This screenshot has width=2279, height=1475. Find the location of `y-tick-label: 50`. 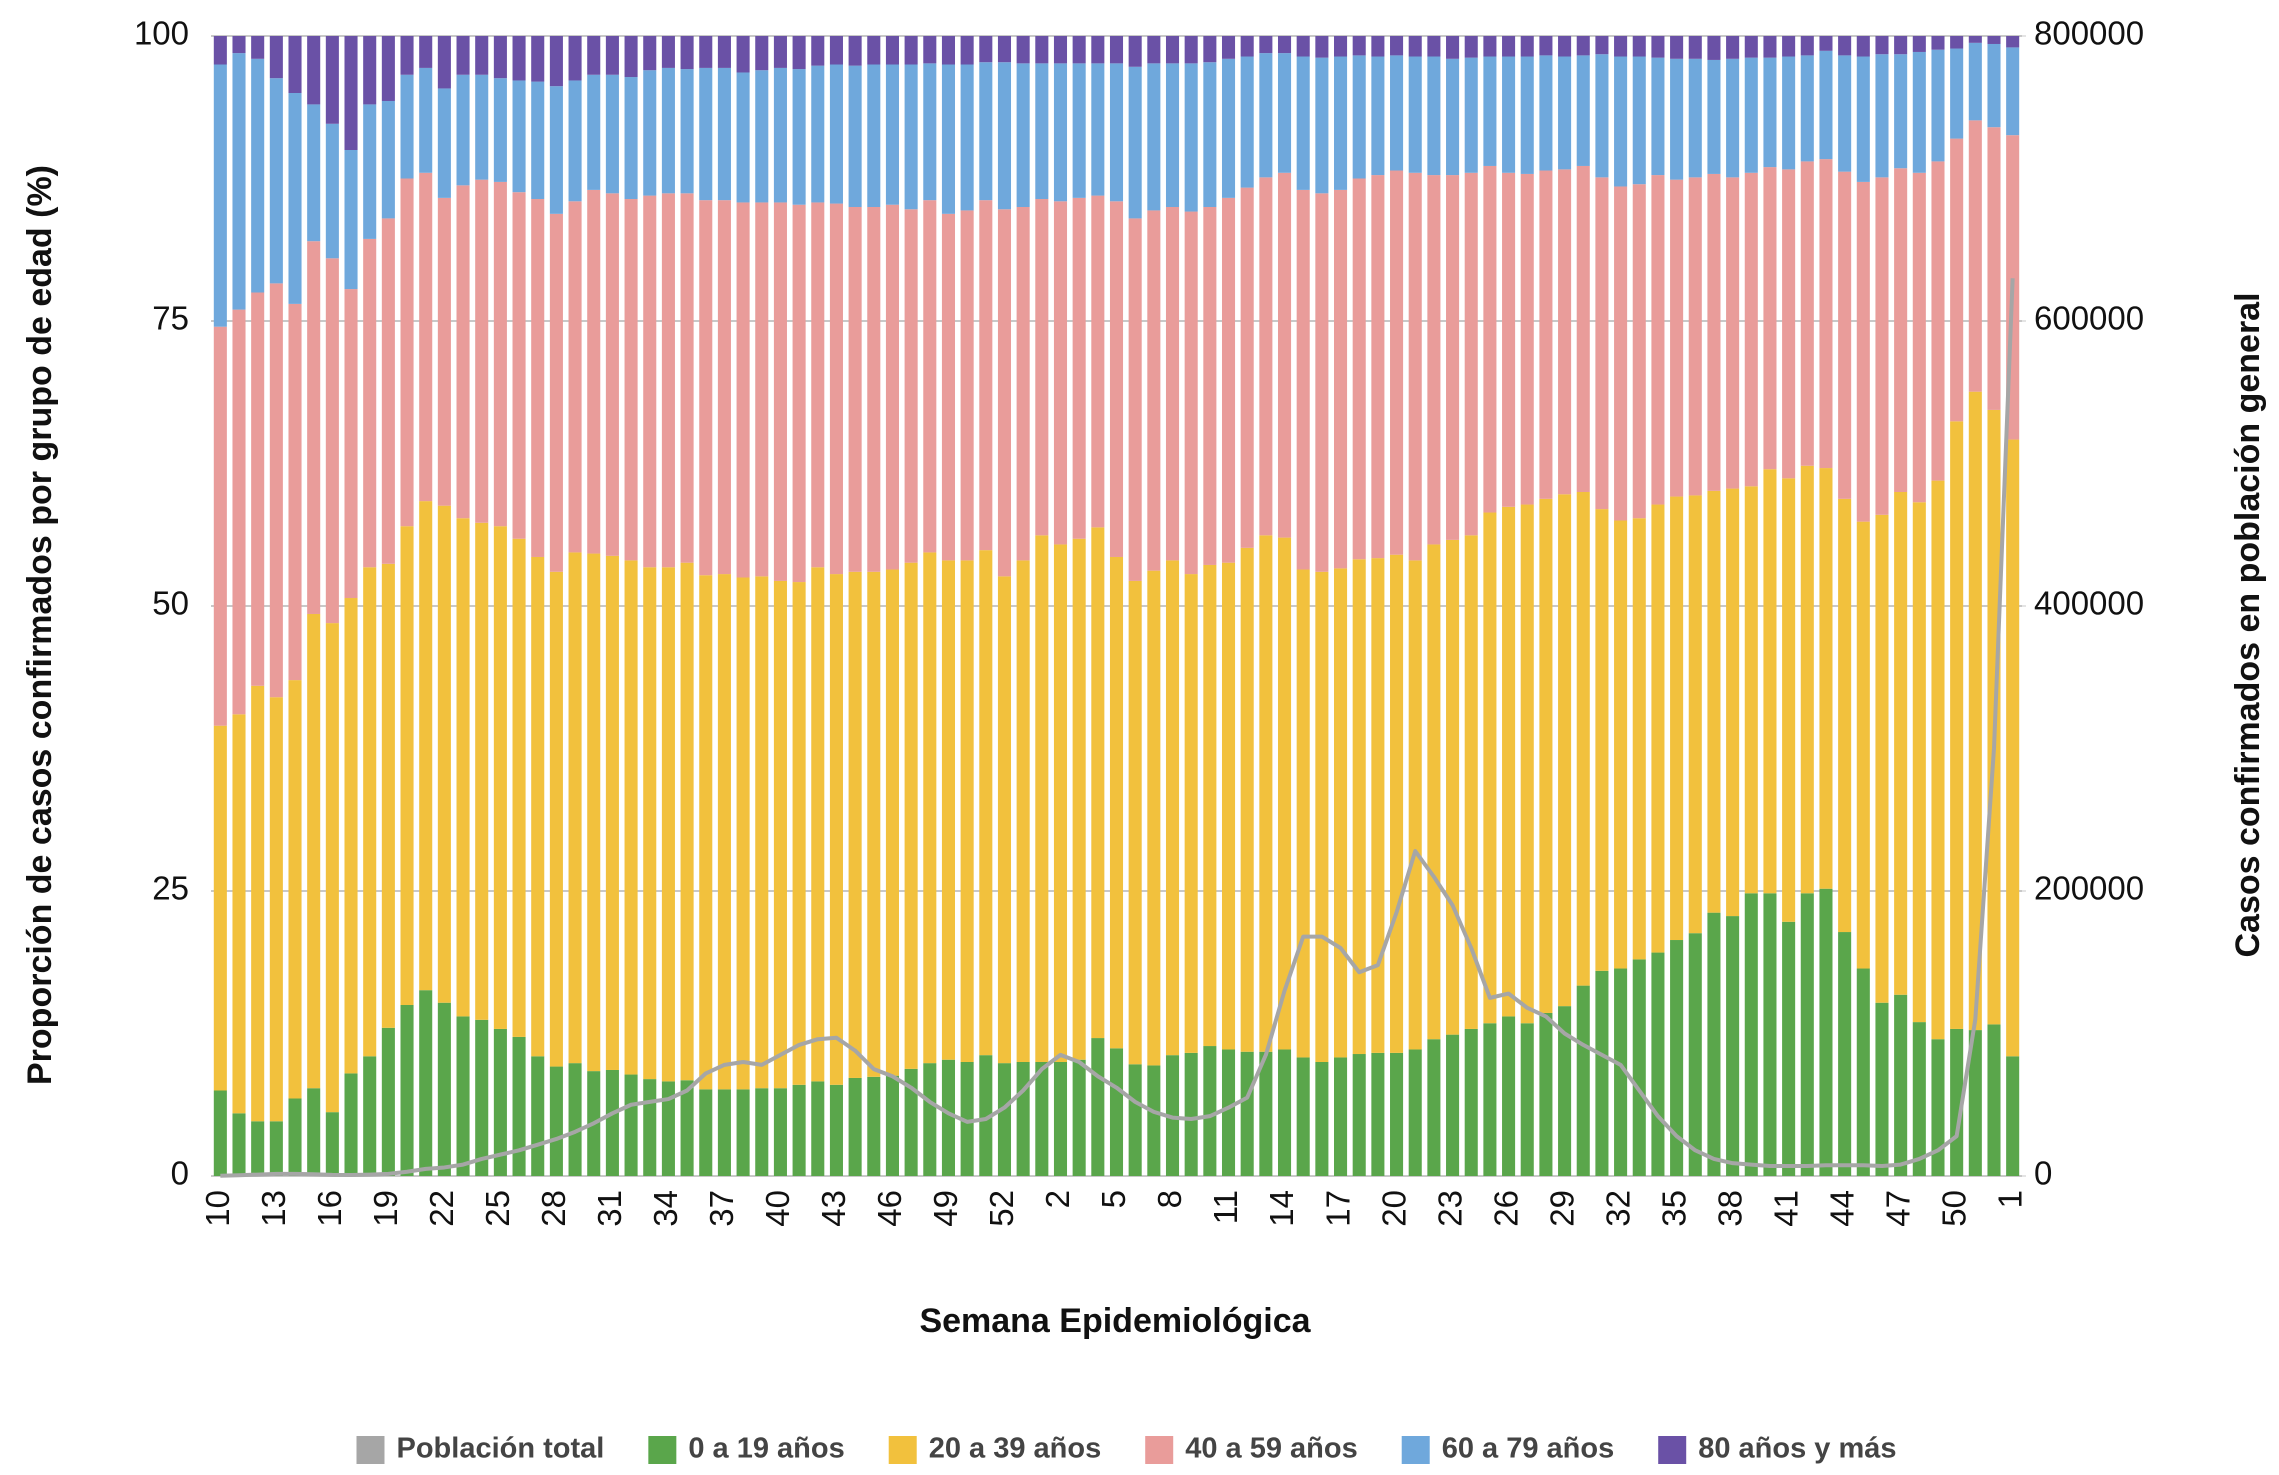

y-tick-label: 50 is located at coordinates (170, 603).